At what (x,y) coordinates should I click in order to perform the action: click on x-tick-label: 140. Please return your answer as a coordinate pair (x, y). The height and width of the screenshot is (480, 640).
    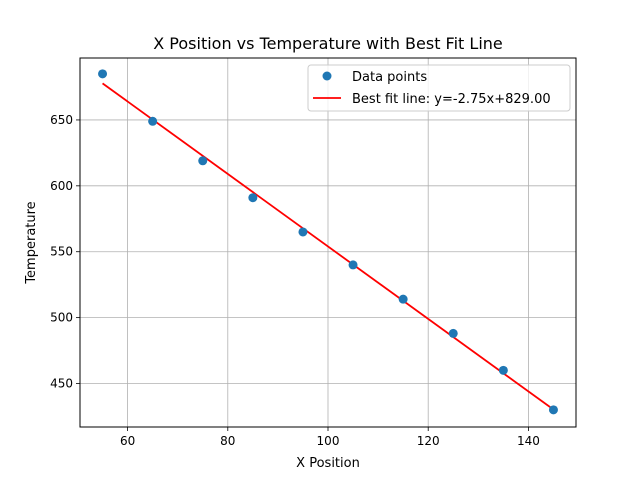
    Looking at the image, I should click on (528, 441).